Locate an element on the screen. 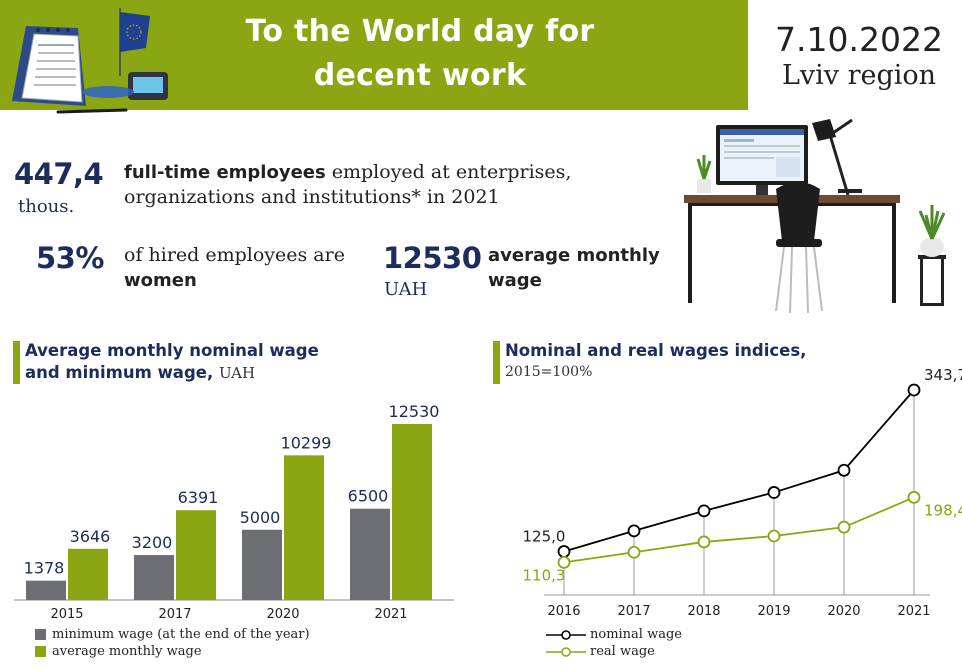  employees-text2: organizations and institutions* in 2021 is located at coordinates (312, 197).